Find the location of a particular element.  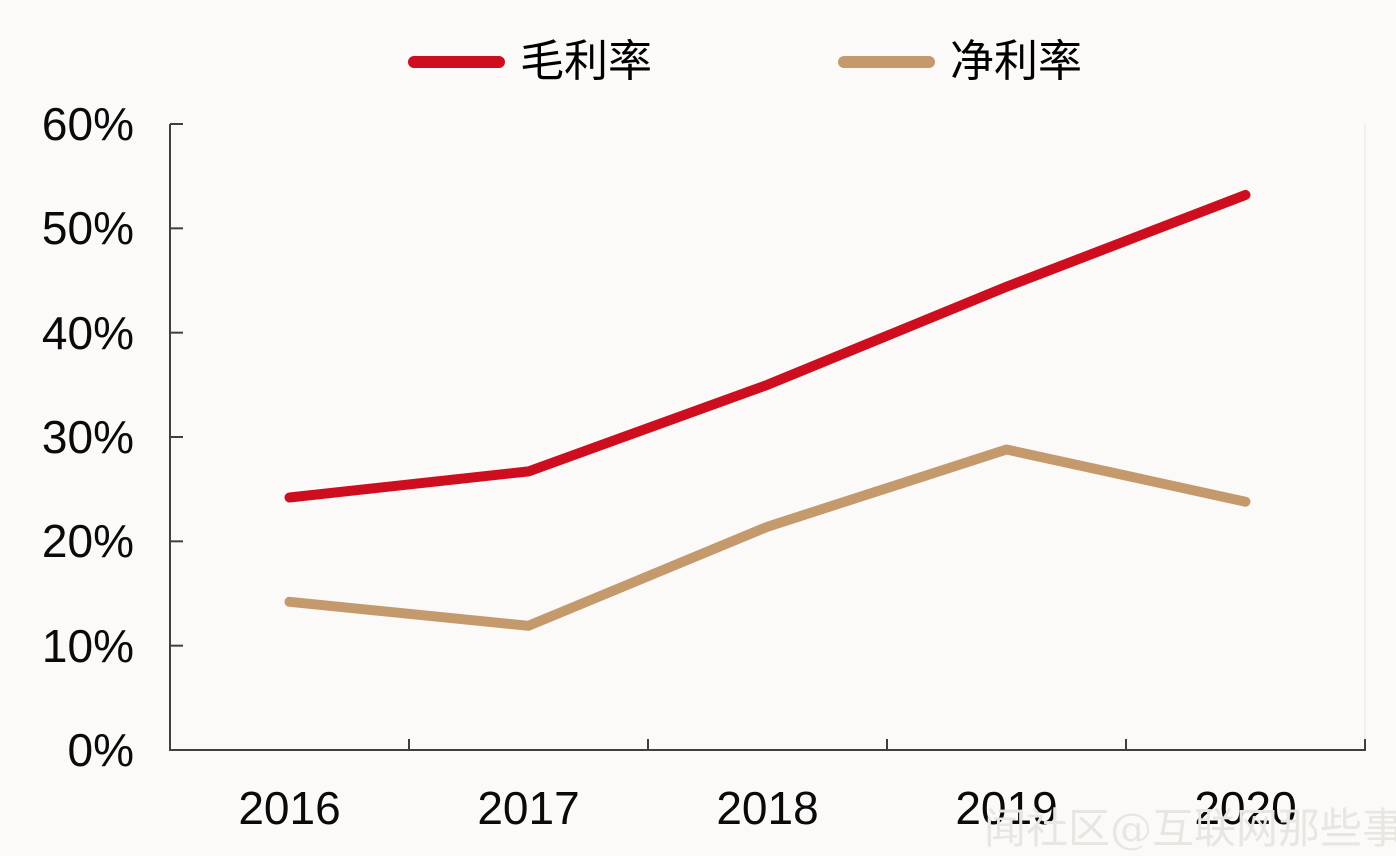

net-margin-legend-label: 净利率 is located at coordinates (1016, 61).